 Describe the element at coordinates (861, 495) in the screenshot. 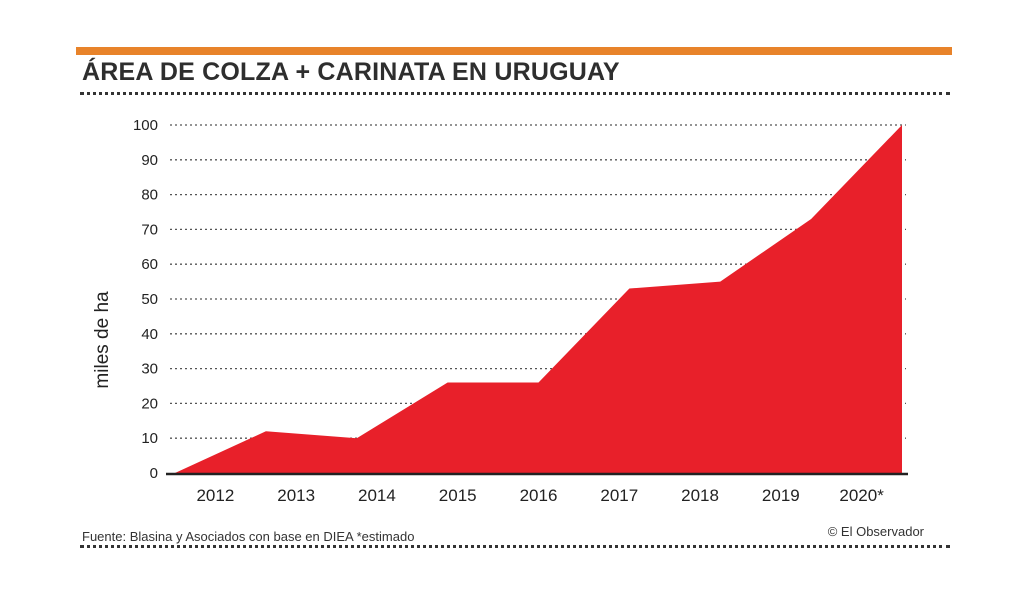

I see `x-tick-label: 2020*` at that location.